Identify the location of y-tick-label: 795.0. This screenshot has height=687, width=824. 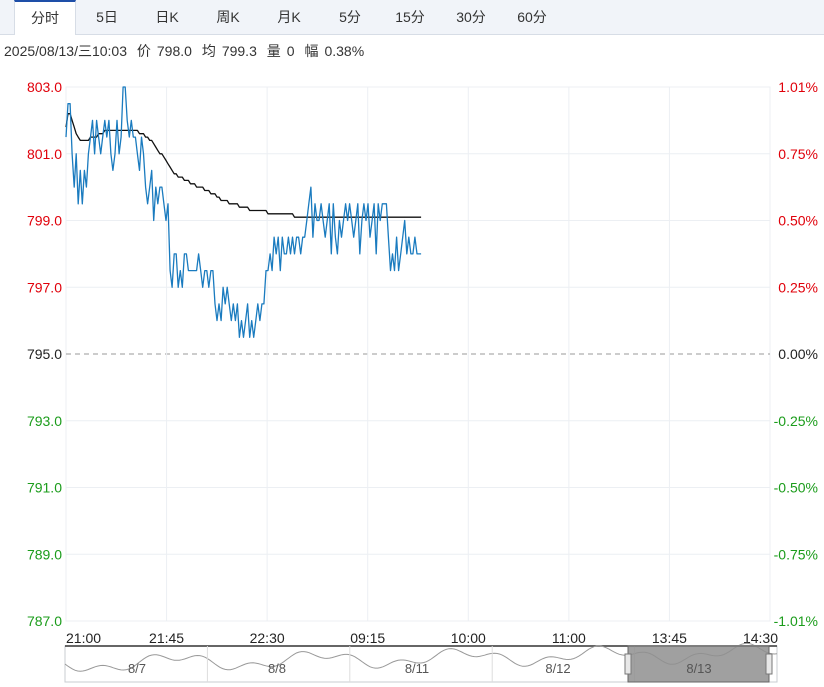
(44, 354).